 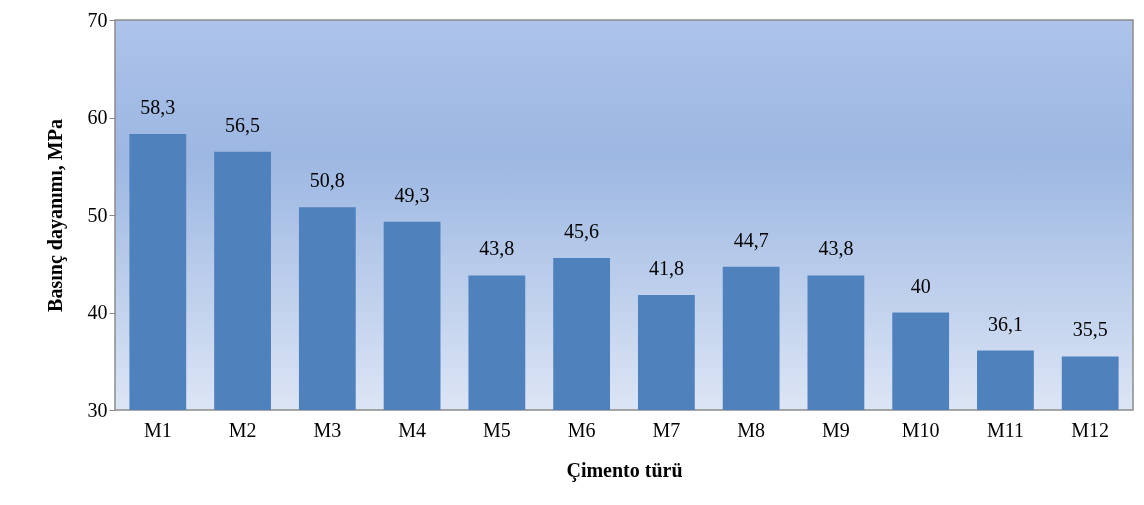 I want to click on data-label: 35,5, so click(x=1090, y=329).